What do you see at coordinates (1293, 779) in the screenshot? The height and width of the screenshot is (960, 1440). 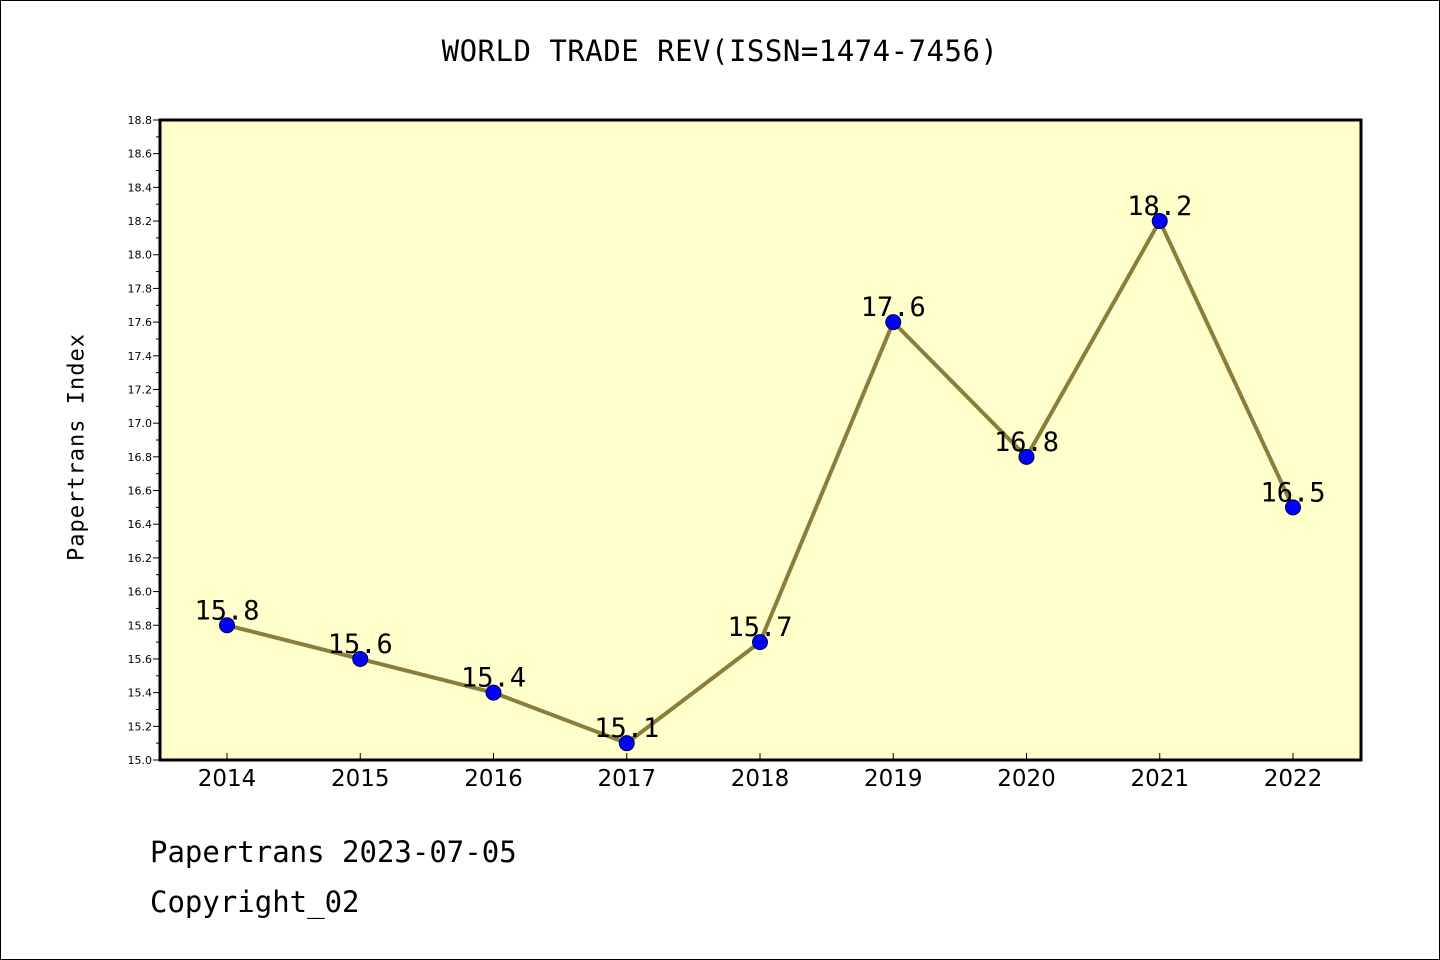 I see `x-tick-label: 2022` at bounding box center [1293, 779].